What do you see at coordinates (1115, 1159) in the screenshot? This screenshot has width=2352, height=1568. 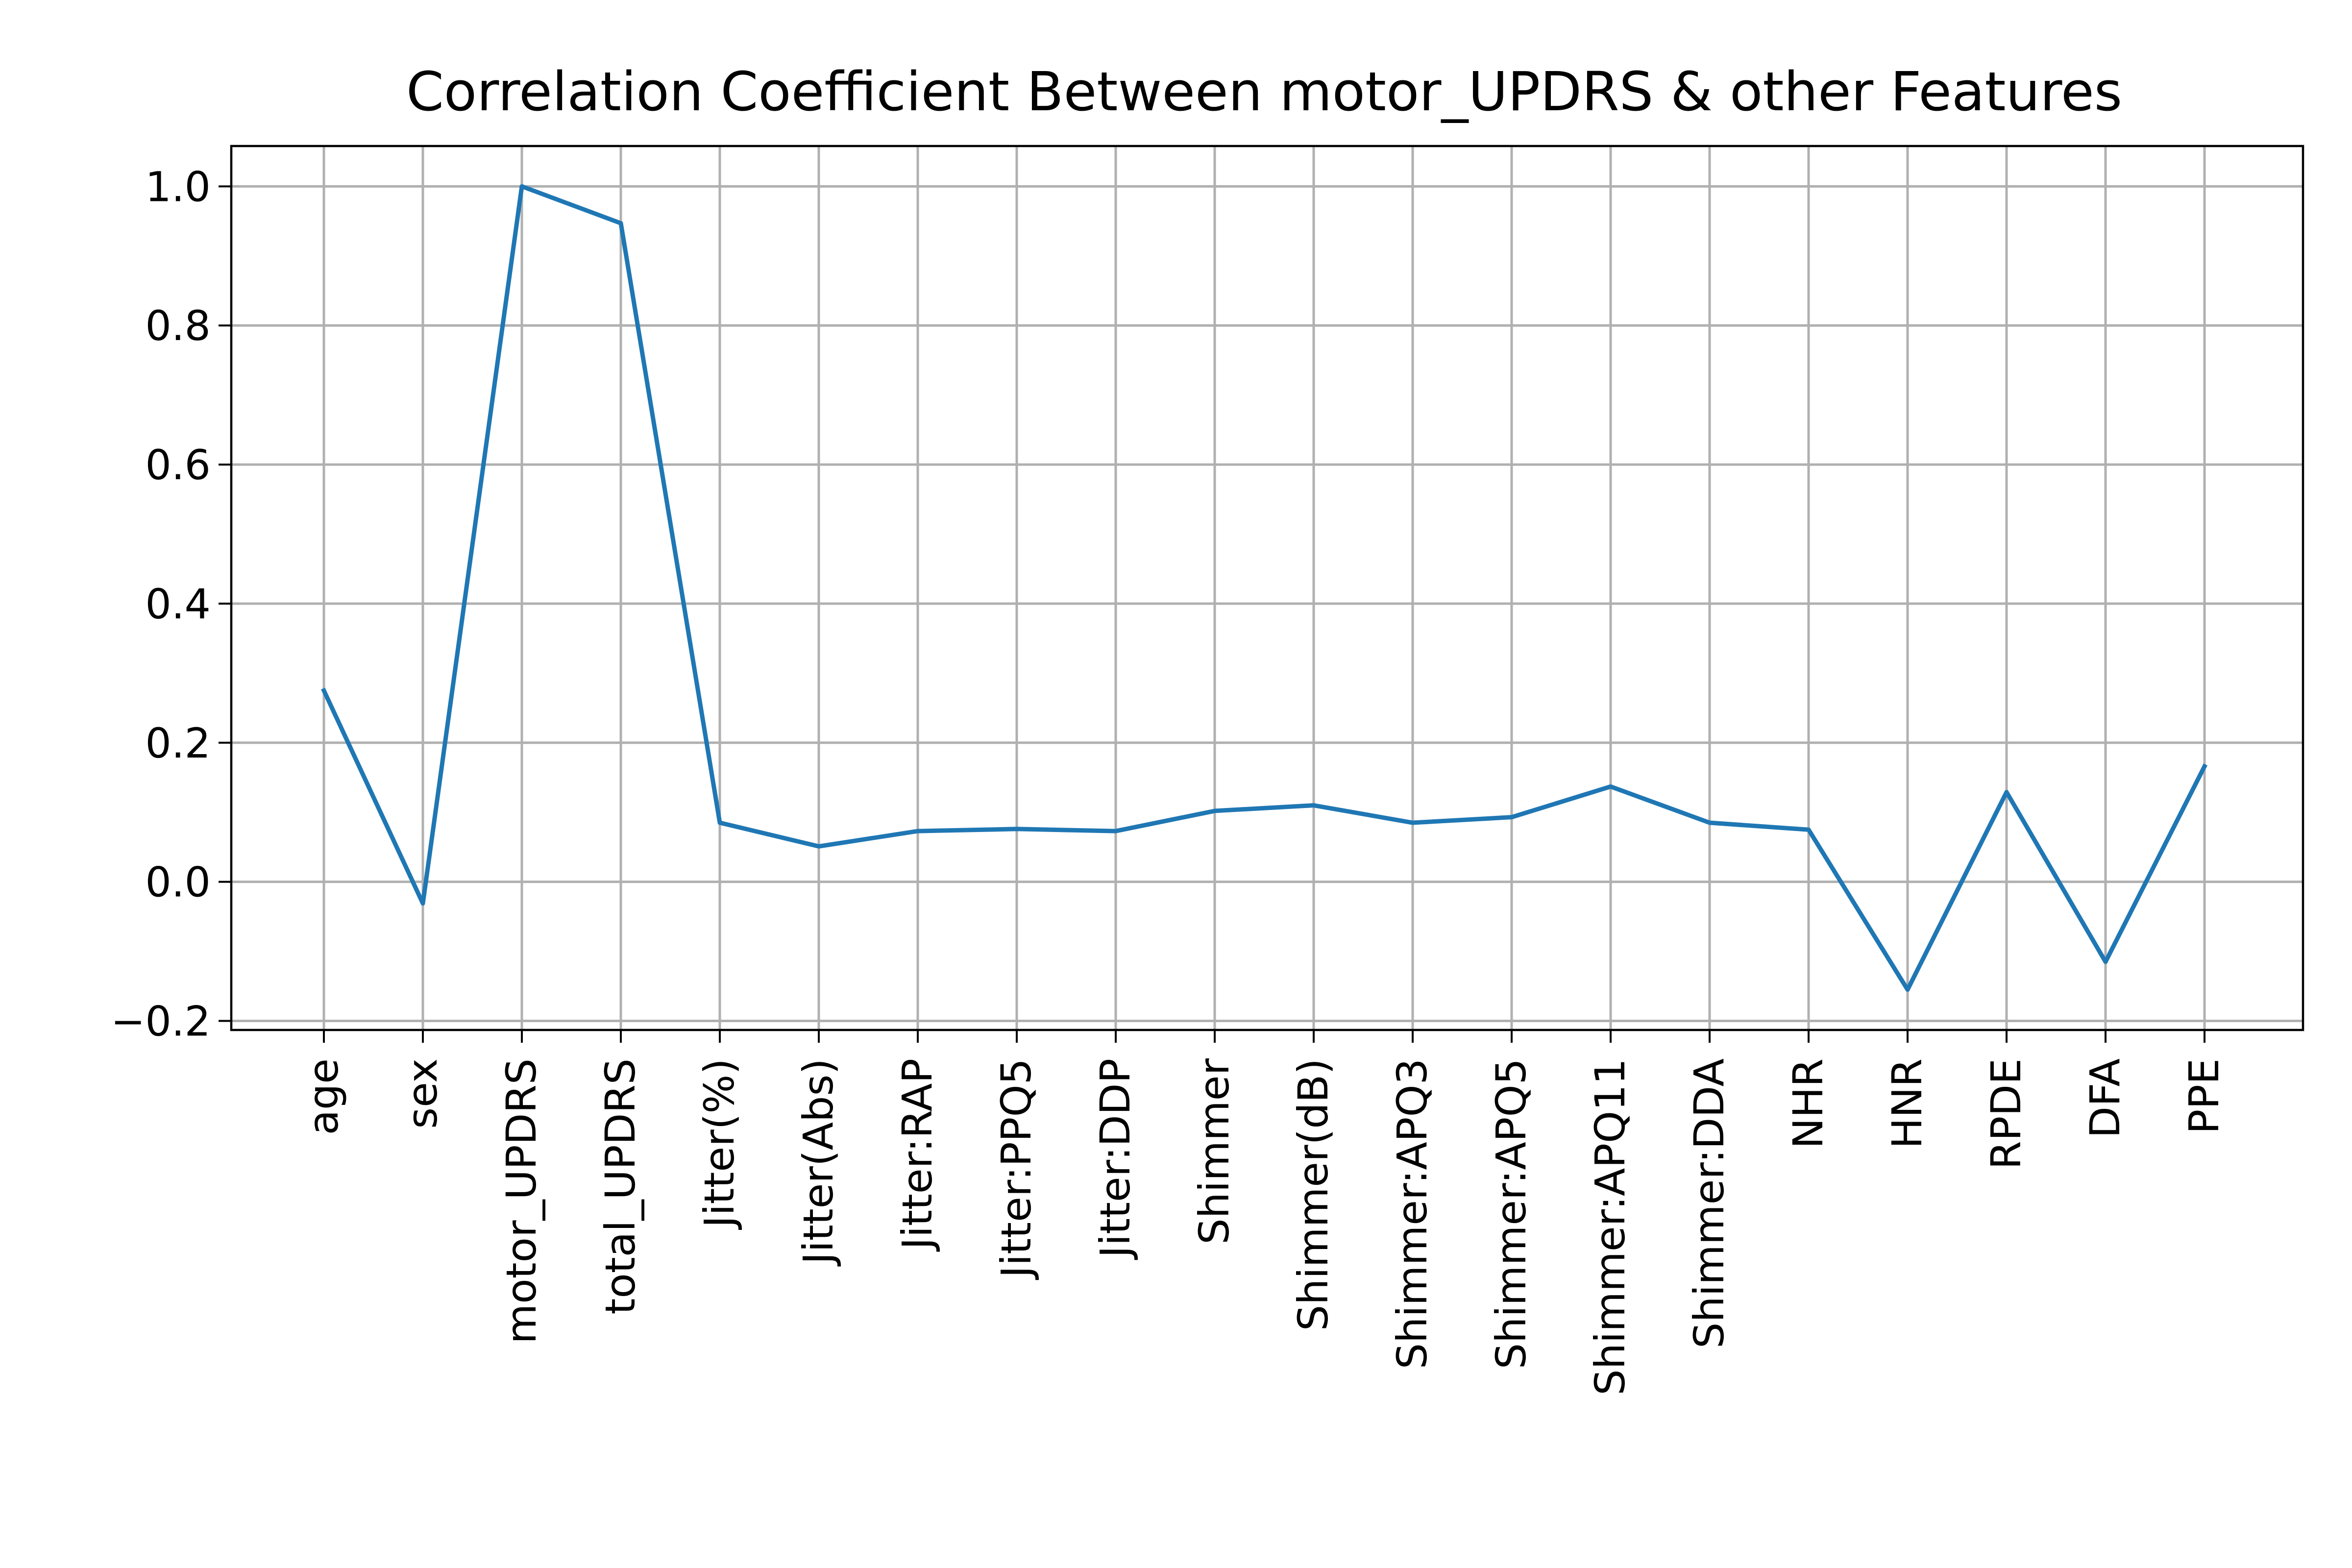 I see `x-tick-label: Jitter:DDP` at bounding box center [1115, 1159].